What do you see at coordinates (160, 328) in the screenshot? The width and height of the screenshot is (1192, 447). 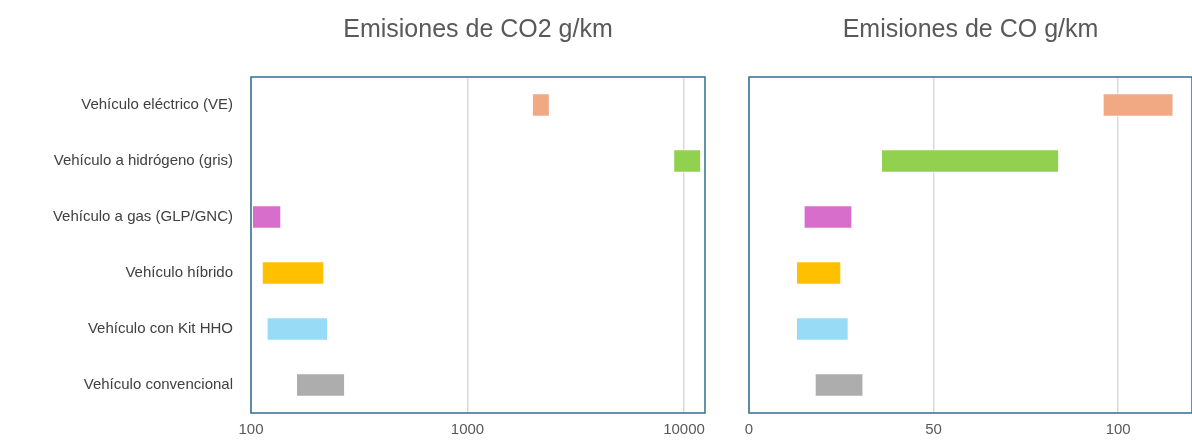 I see `y-tick-label: Vehículo con Kit HHO` at bounding box center [160, 328].